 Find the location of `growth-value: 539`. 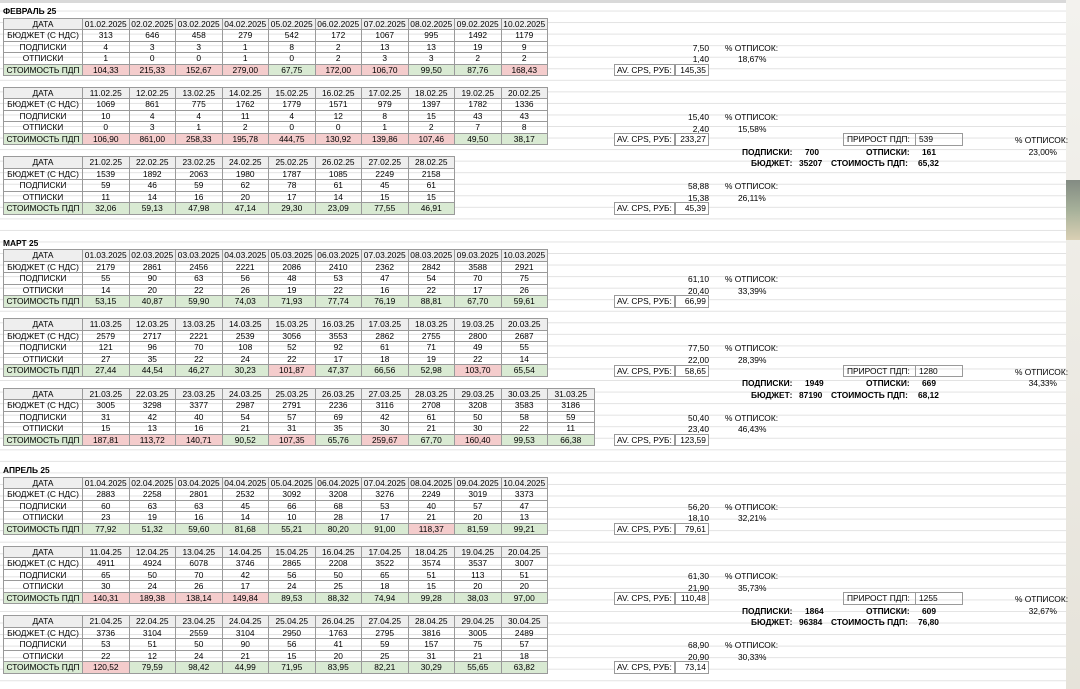

growth-value: 539 is located at coordinates (939, 139).